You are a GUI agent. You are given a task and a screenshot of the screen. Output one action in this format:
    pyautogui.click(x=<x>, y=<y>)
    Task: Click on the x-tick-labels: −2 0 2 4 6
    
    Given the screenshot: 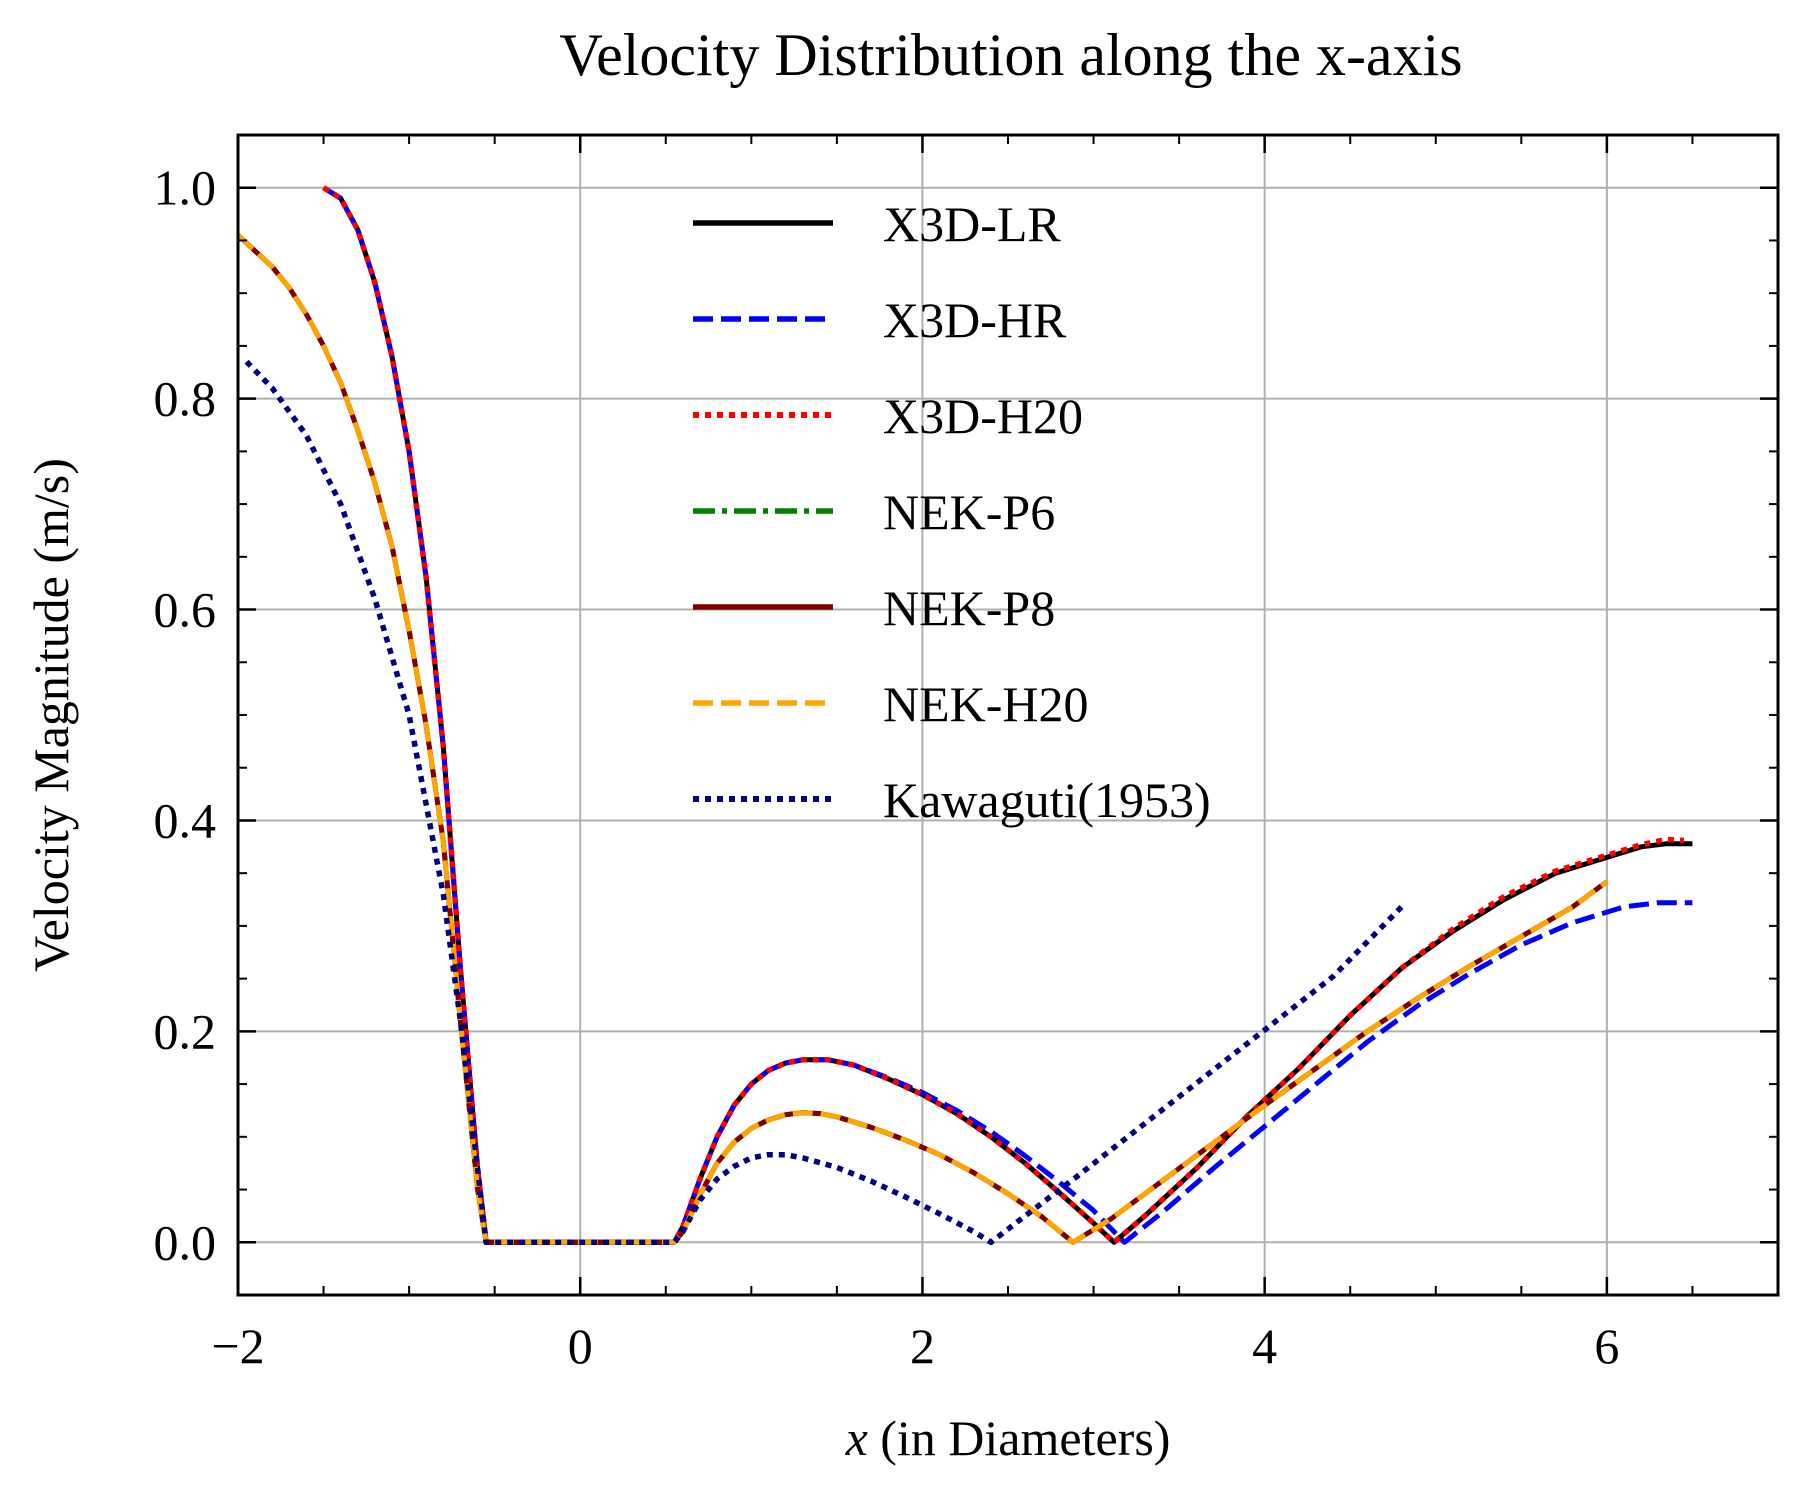 What is the action you would take?
    pyautogui.click(x=915, y=1346)
    